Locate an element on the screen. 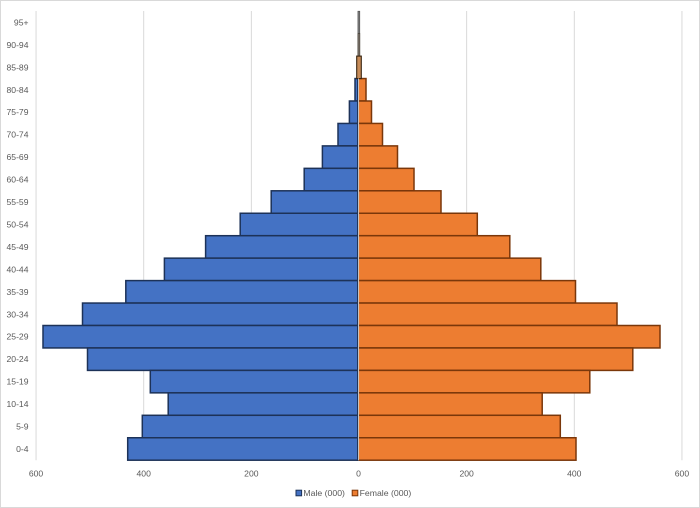 Image resolution: width=700 pixels, height=508 pixels. svg-text: 70-74 is located at coordinates (18, 135).